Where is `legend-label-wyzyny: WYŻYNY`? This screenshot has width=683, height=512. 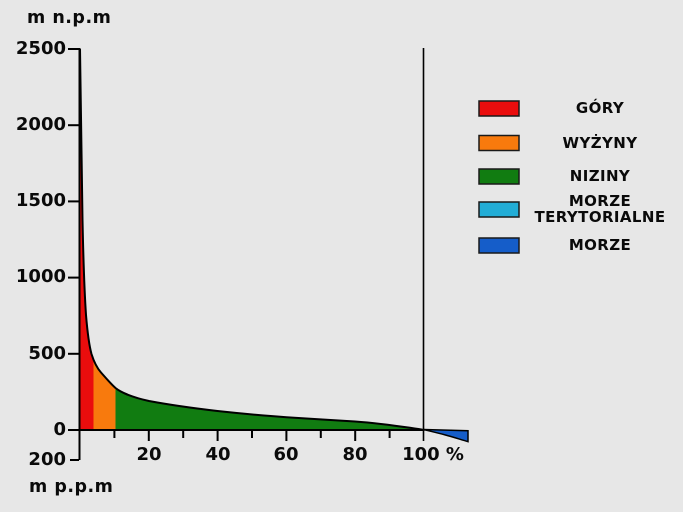
legend-label-wyzyny: WYŻYNY is located at coordinates (600, 143).